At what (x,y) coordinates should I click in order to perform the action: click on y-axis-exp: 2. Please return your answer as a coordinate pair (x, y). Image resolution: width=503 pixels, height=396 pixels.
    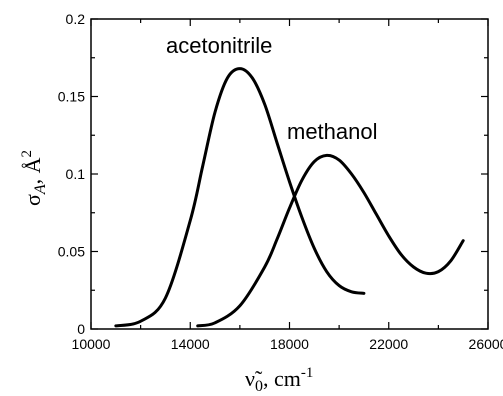
    Looking at the image, I should click on (27, 154).